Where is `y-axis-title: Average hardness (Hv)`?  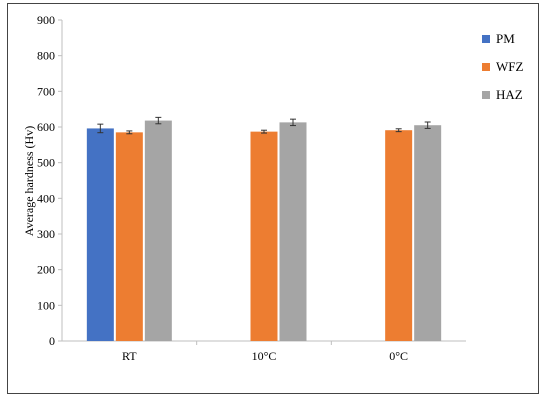 y-axis-title: Average hardness (Hv) is located at coordinates (29, 181).